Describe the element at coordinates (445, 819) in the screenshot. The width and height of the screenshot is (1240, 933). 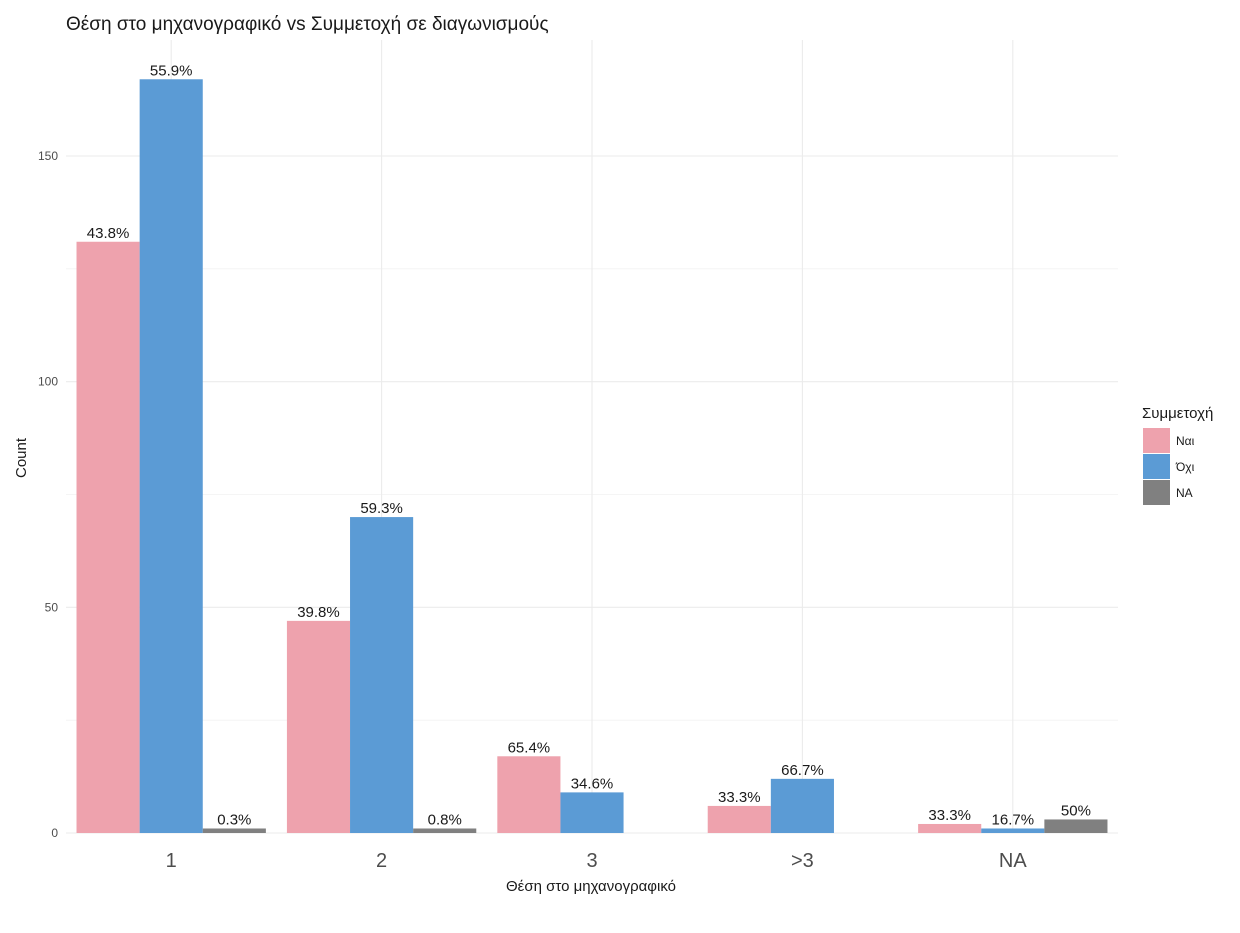
I see `bar-data-label: 0.8%` at that location.